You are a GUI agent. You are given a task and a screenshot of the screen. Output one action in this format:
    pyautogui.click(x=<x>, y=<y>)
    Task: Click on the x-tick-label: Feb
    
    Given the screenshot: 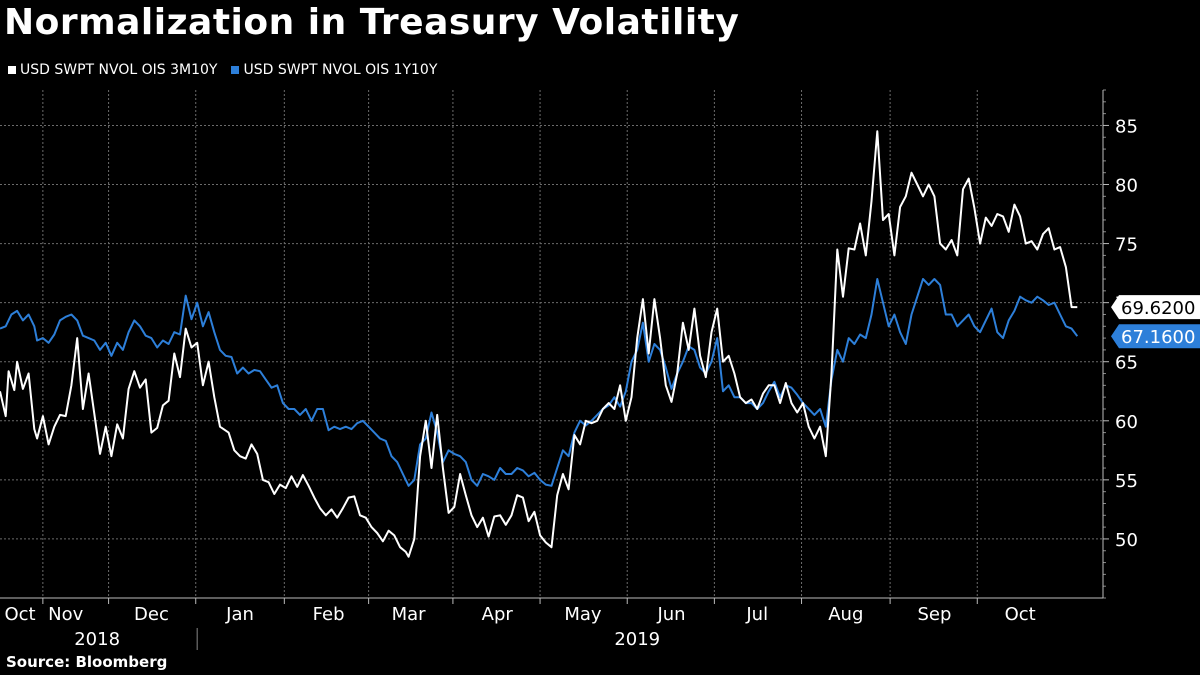 What is the action you would take?
    pyautogui.click(x=329, y=614)
    